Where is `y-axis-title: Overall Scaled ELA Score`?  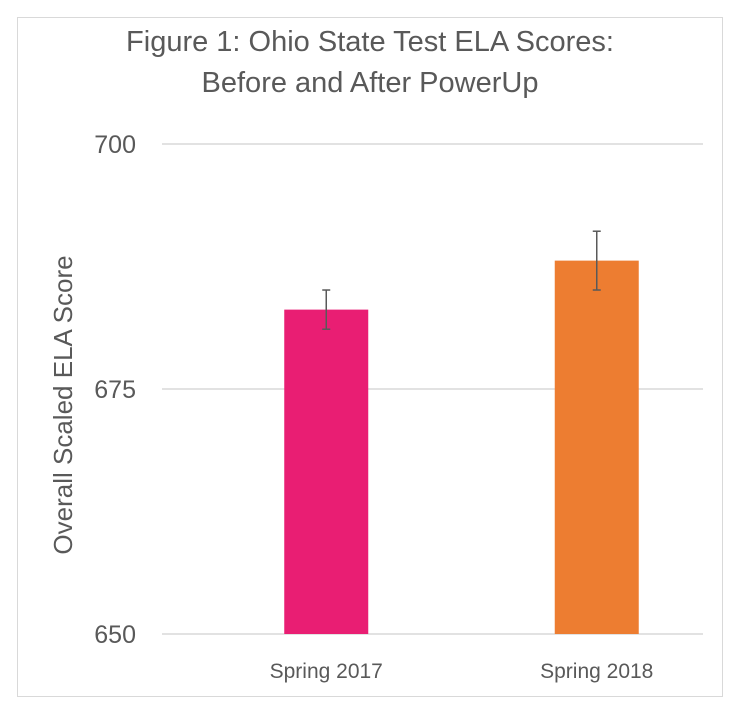 y-axis-title: Overall Scaled ELA Score is located at coordinates (63, 404).